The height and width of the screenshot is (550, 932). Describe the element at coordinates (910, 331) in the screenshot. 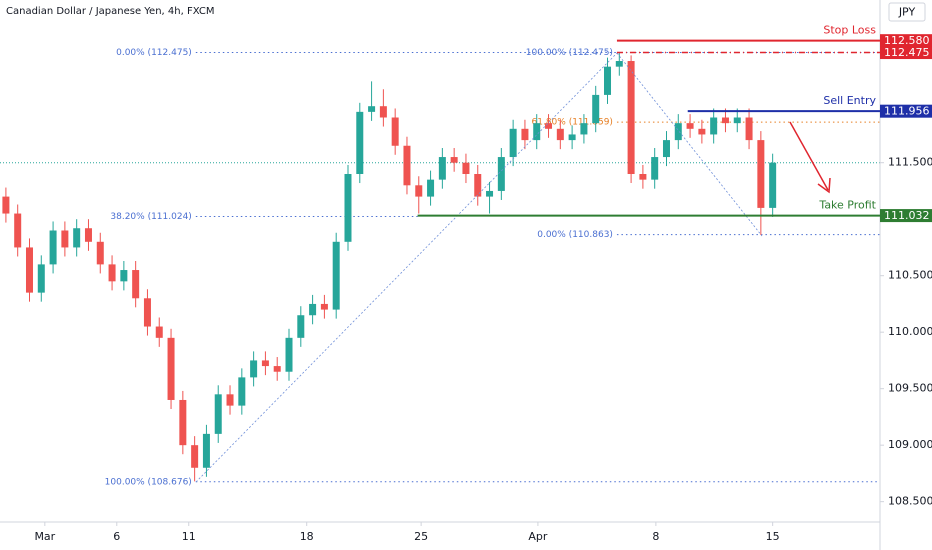

I see `y-tick-label: 110.000` at that location.